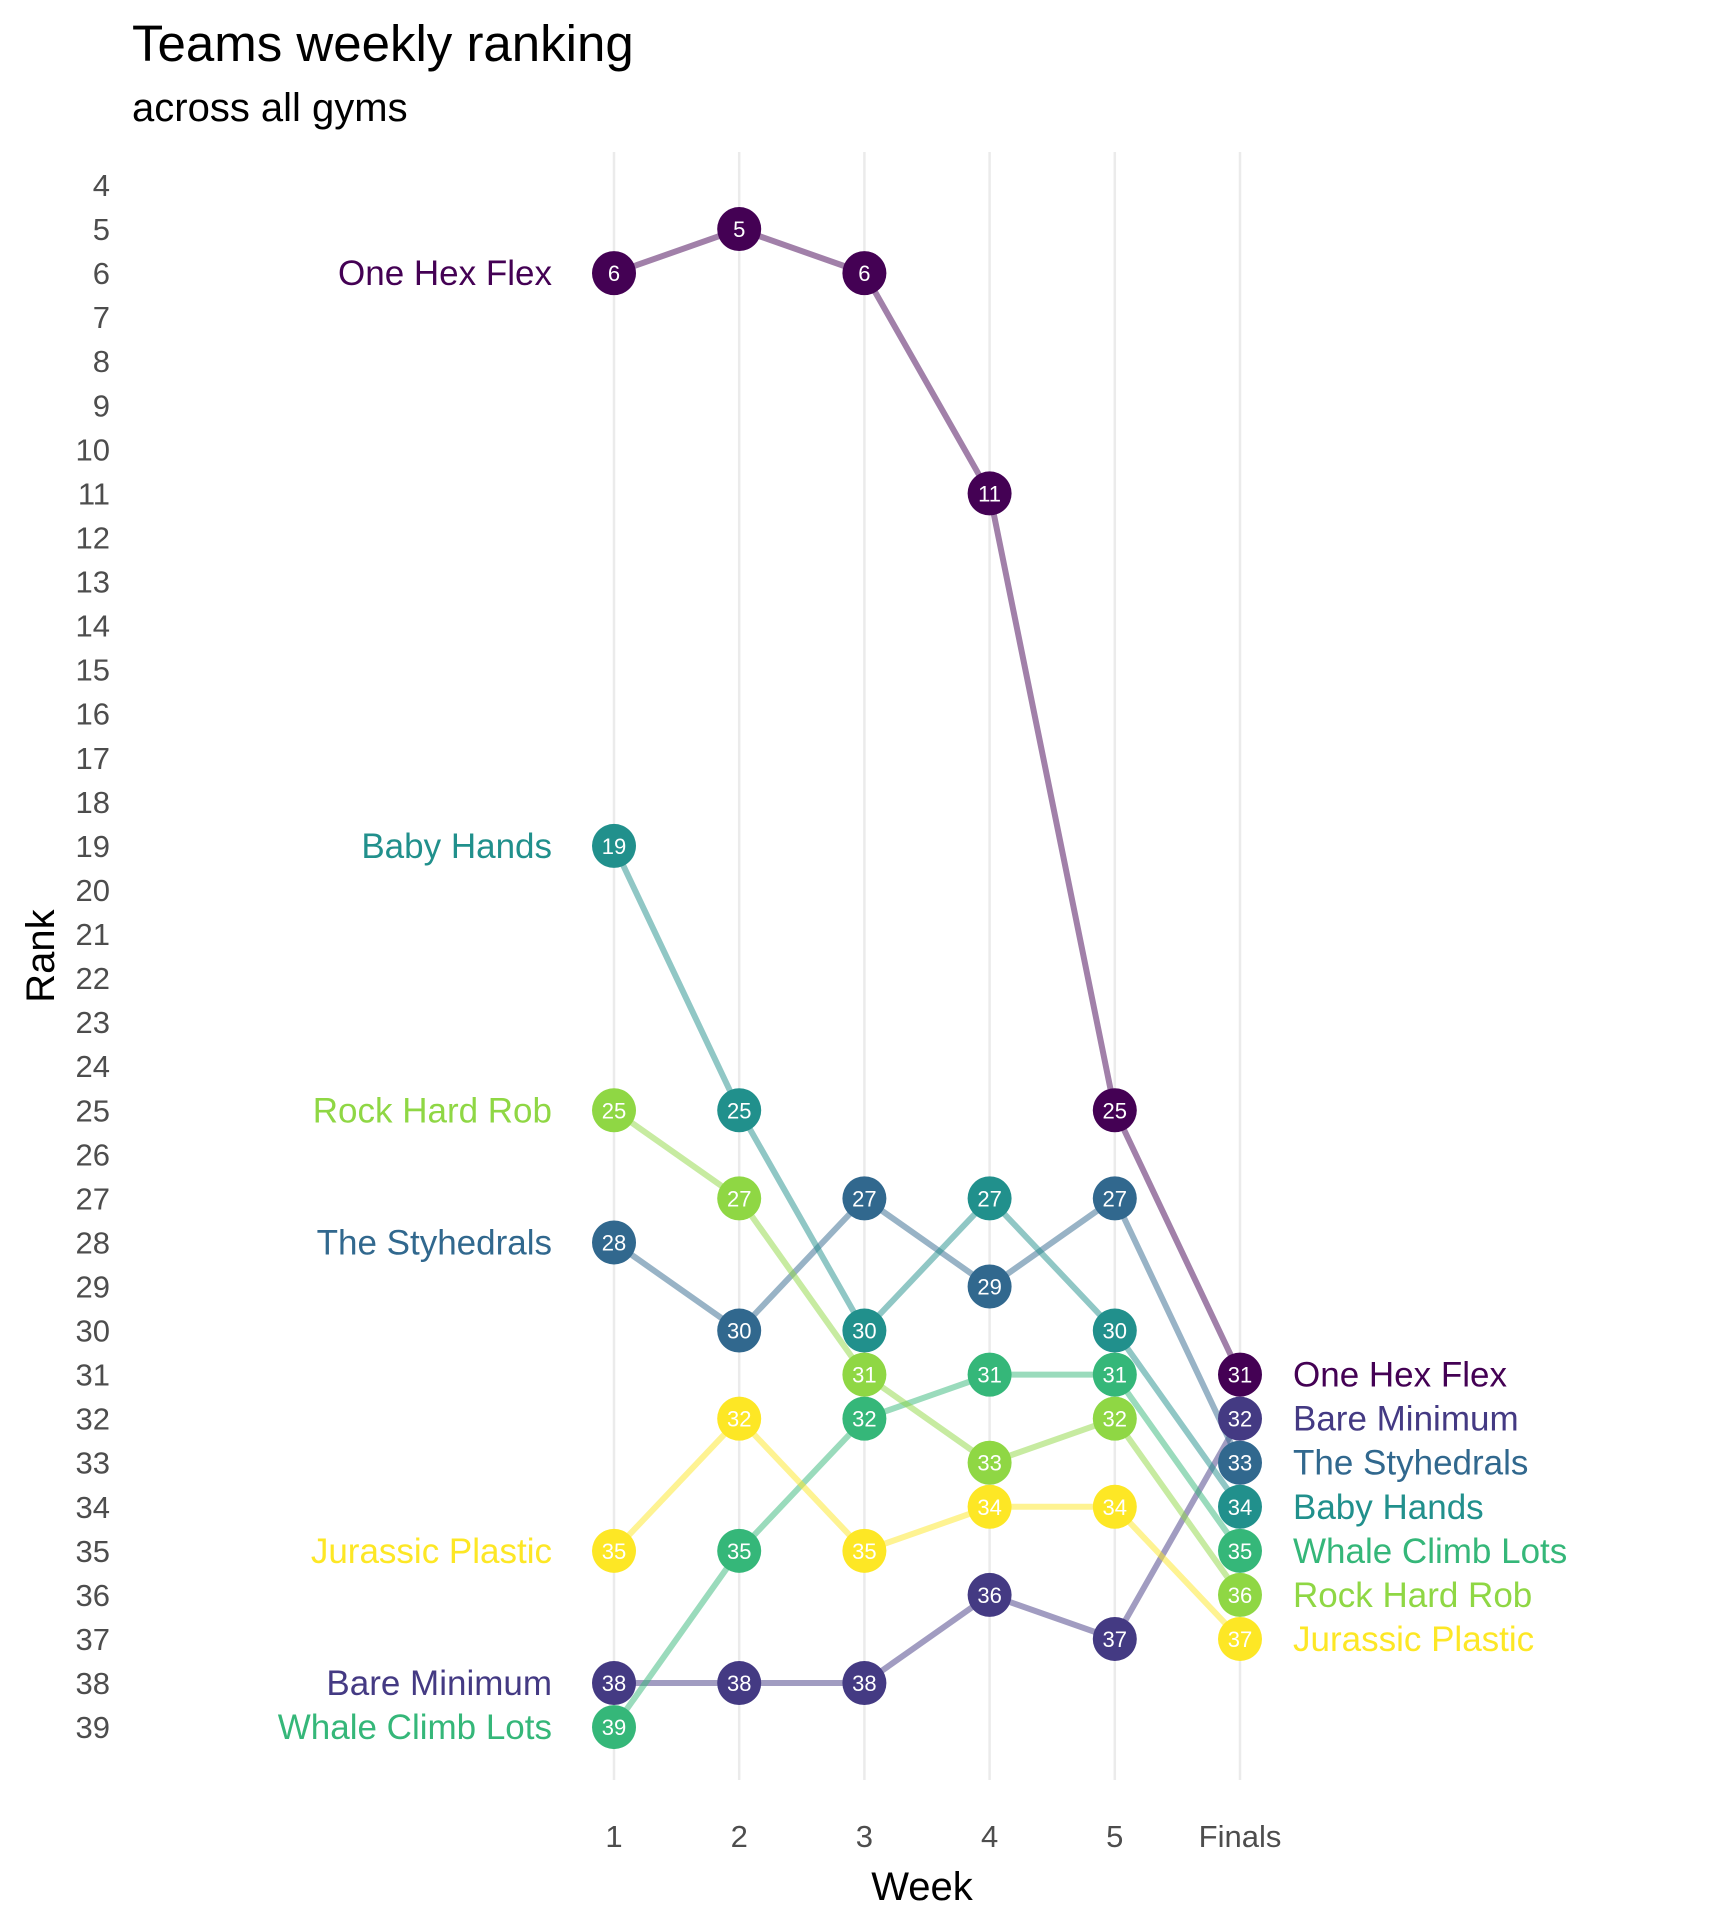 Image resolution: width=1728 pixels, height=1920 pixels. Describe the element at coordinates (864, 1836) in the screenshot. I see `x-tick-label: 3` at that location.